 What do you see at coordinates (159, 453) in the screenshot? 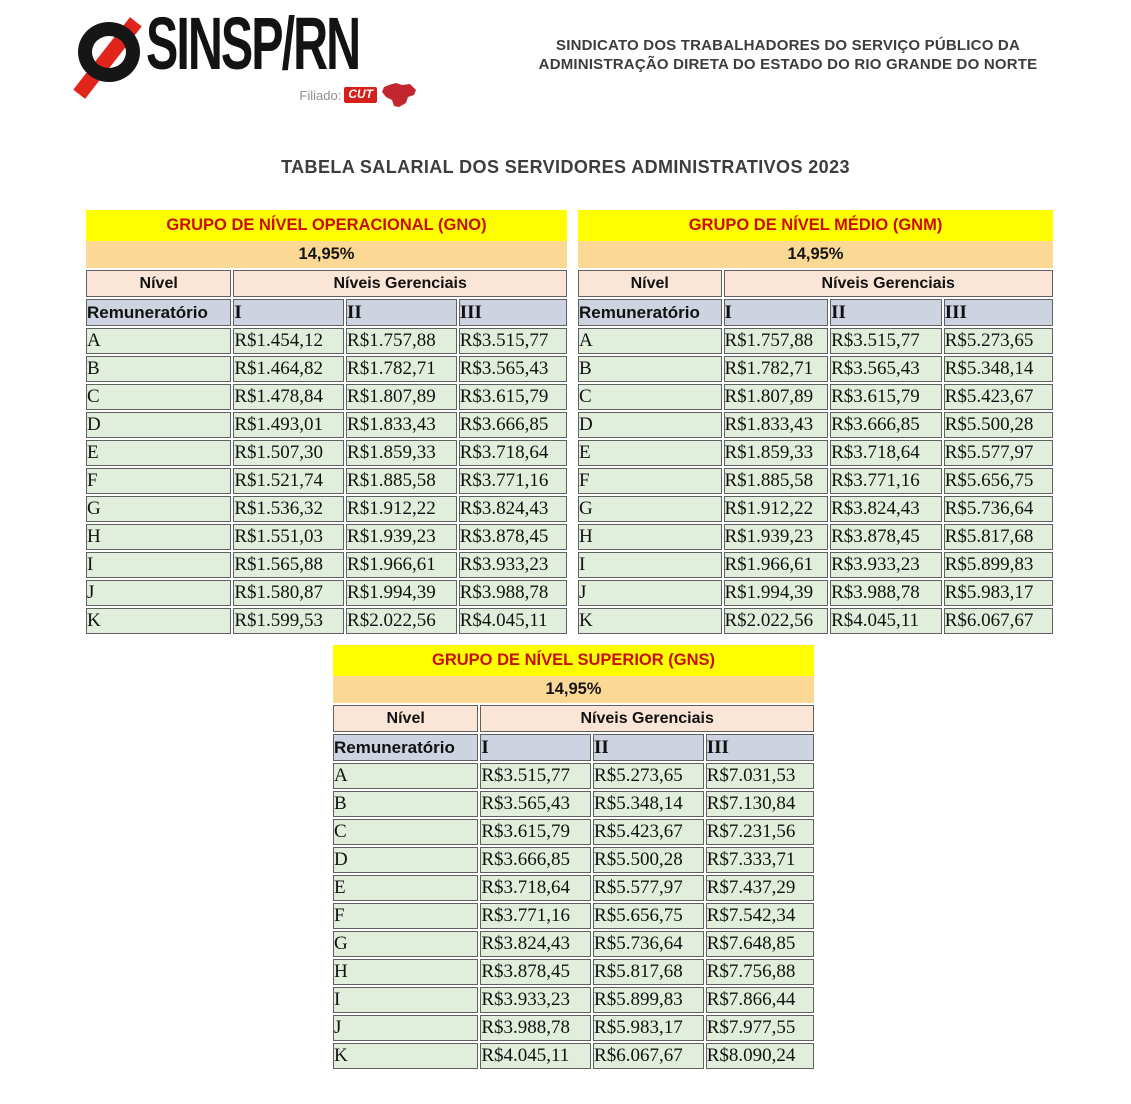
I see `row-label: E` at bounding box center [159, 453].